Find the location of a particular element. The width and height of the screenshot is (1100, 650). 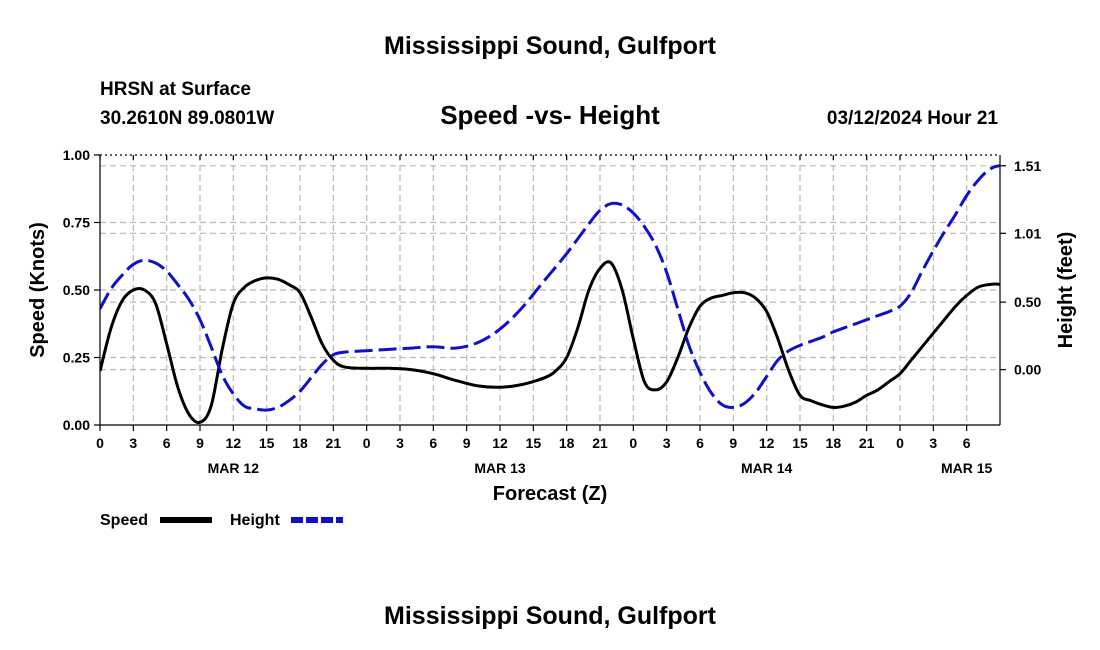

x-date-label: MAR 15 is located at coordinates (967, 468).